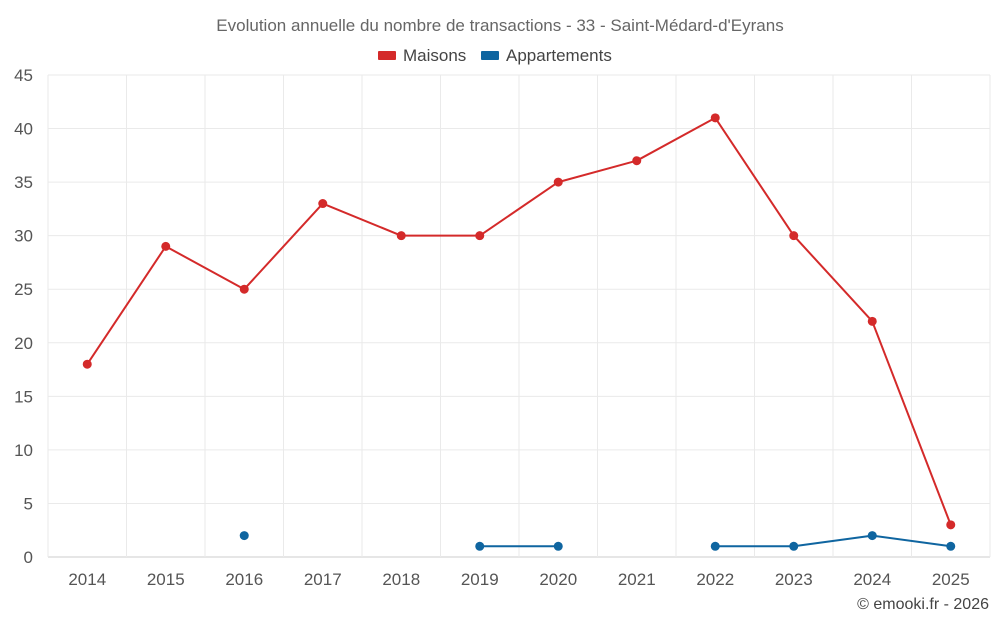 This screenshot has width=1000, height=625. Describe the element at coordinates (715, 579) in the screenshot. I see `x-tick-label: 2022` at that location.